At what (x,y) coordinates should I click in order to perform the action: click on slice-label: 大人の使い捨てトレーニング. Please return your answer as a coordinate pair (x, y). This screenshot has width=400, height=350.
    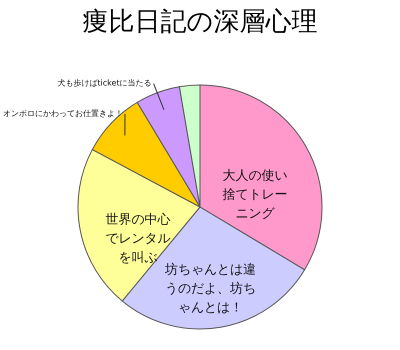
    Looking at the image, I should click on (255, 195).